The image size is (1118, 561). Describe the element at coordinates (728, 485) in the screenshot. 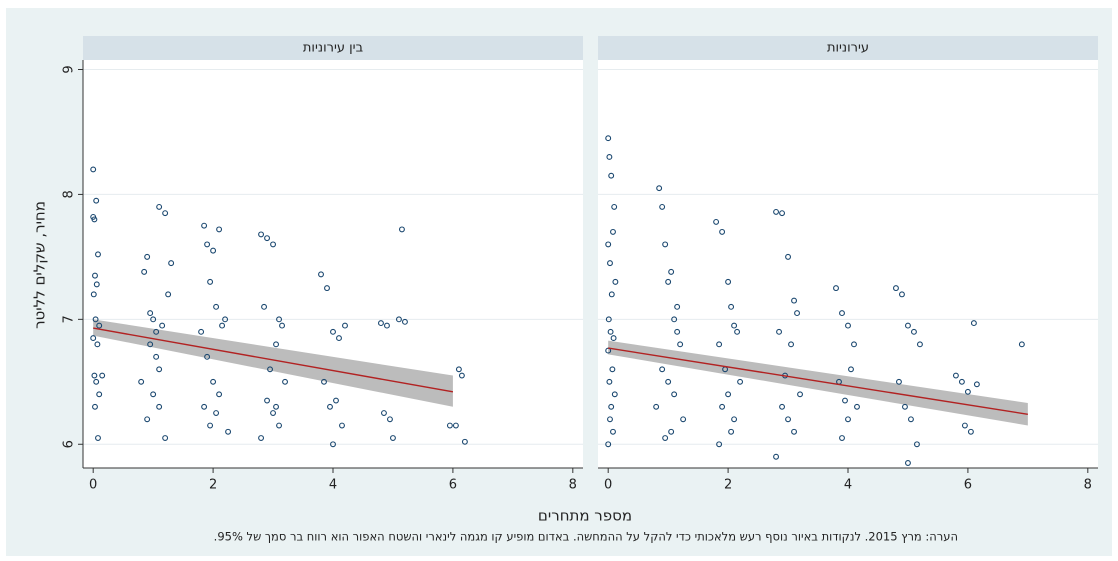

I see `x-tick-label: 2` at that location.